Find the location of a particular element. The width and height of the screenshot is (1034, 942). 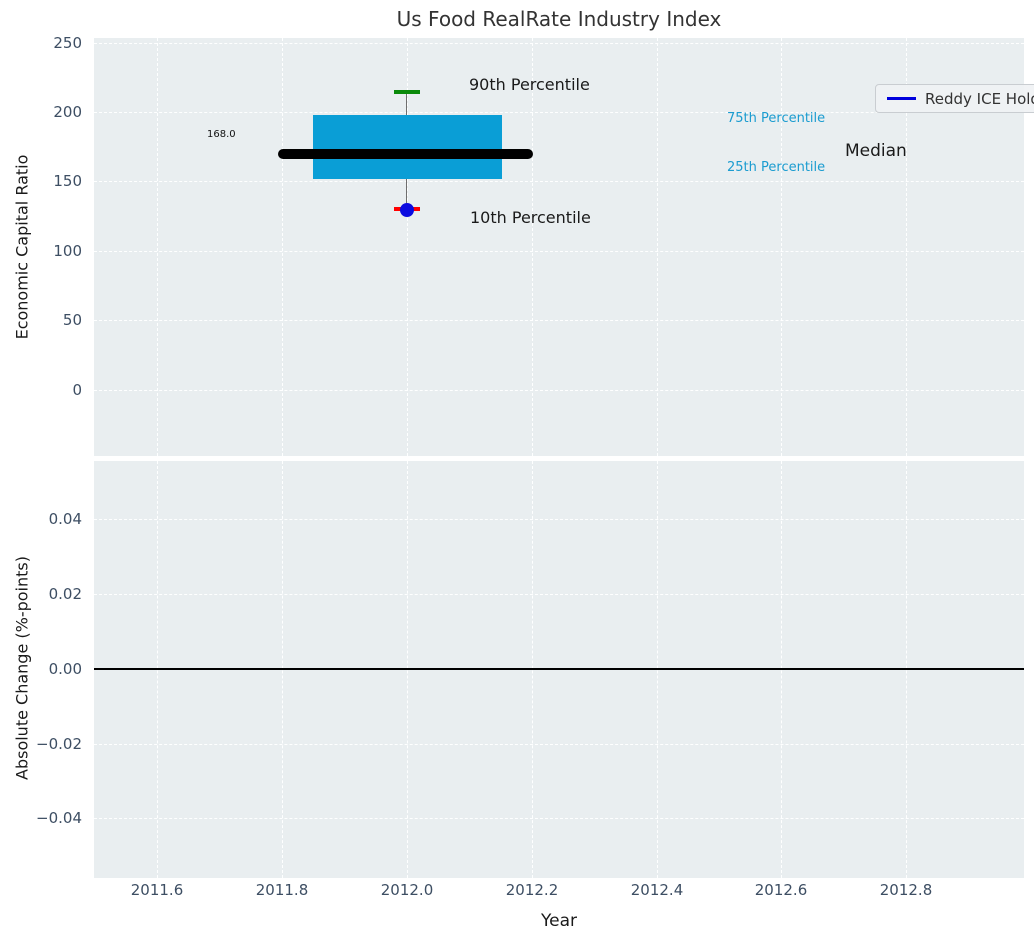

p10-annotation: 10th Percentile is located at coordinates (530, 217).